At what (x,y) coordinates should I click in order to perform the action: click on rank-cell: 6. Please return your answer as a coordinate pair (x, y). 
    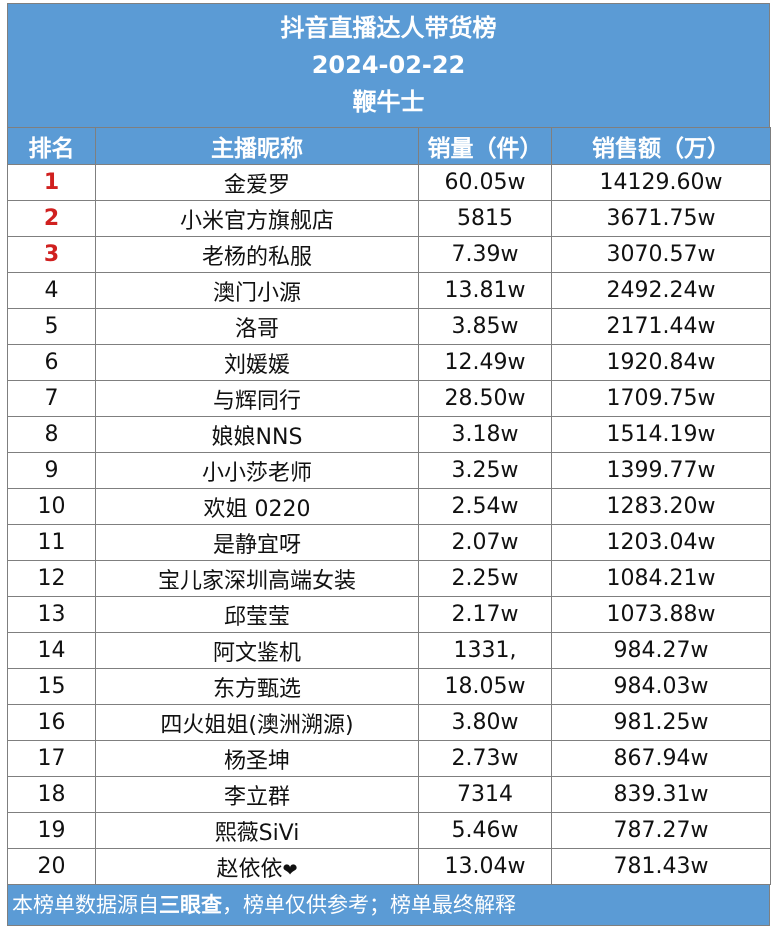
    Looking at the image, I should click on (51, 362).